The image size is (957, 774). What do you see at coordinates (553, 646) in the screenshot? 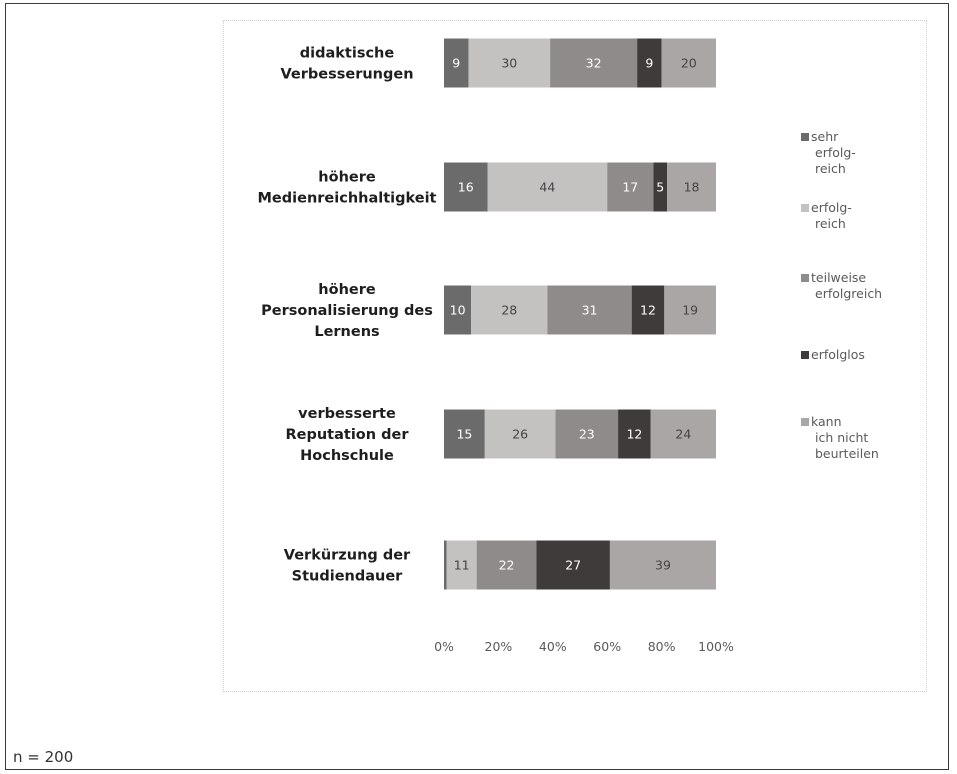
I see `x-tick-label: 40%` at bounding box center [553, 646].